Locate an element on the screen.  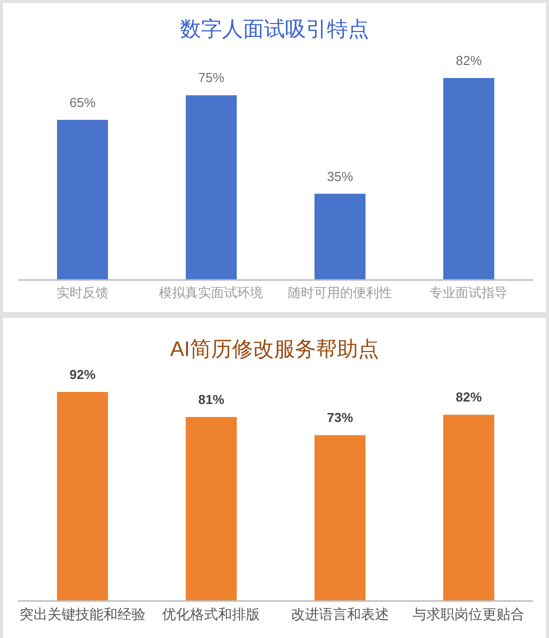
x-tick-label: 与求职岗位更贴合 is located at coordinates (468, 614).